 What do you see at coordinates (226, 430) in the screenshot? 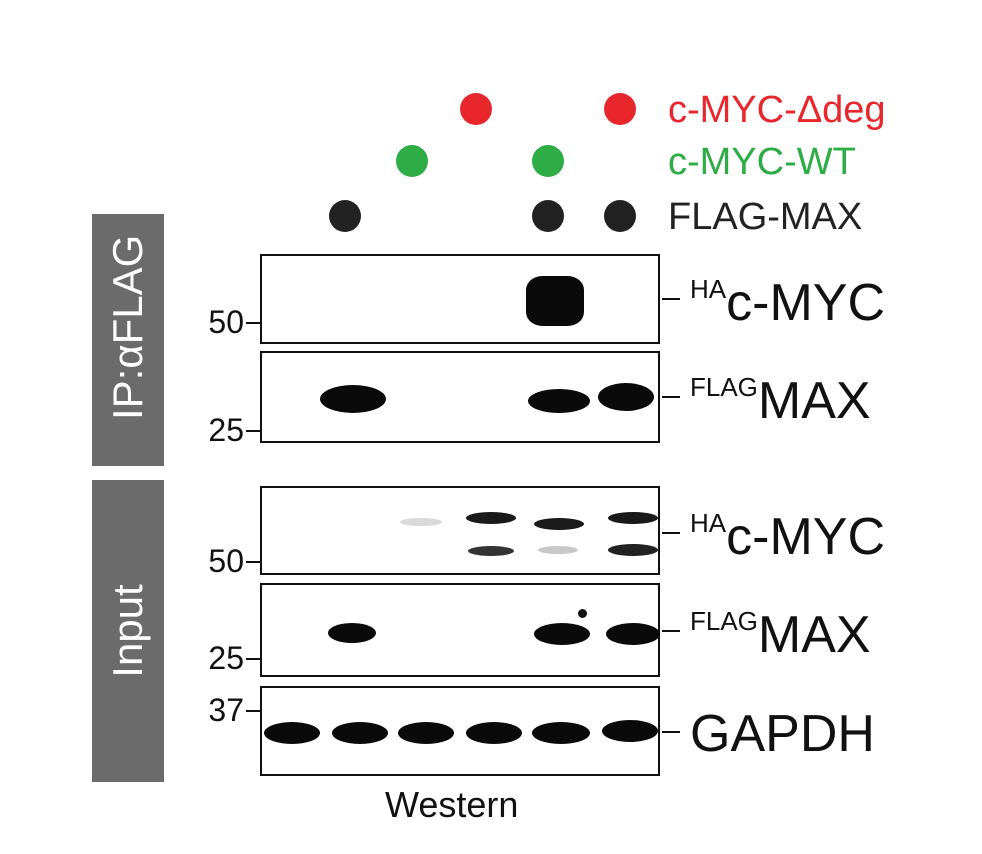
I see `ip-mw-25: 25` at bounding box center [226, 430].